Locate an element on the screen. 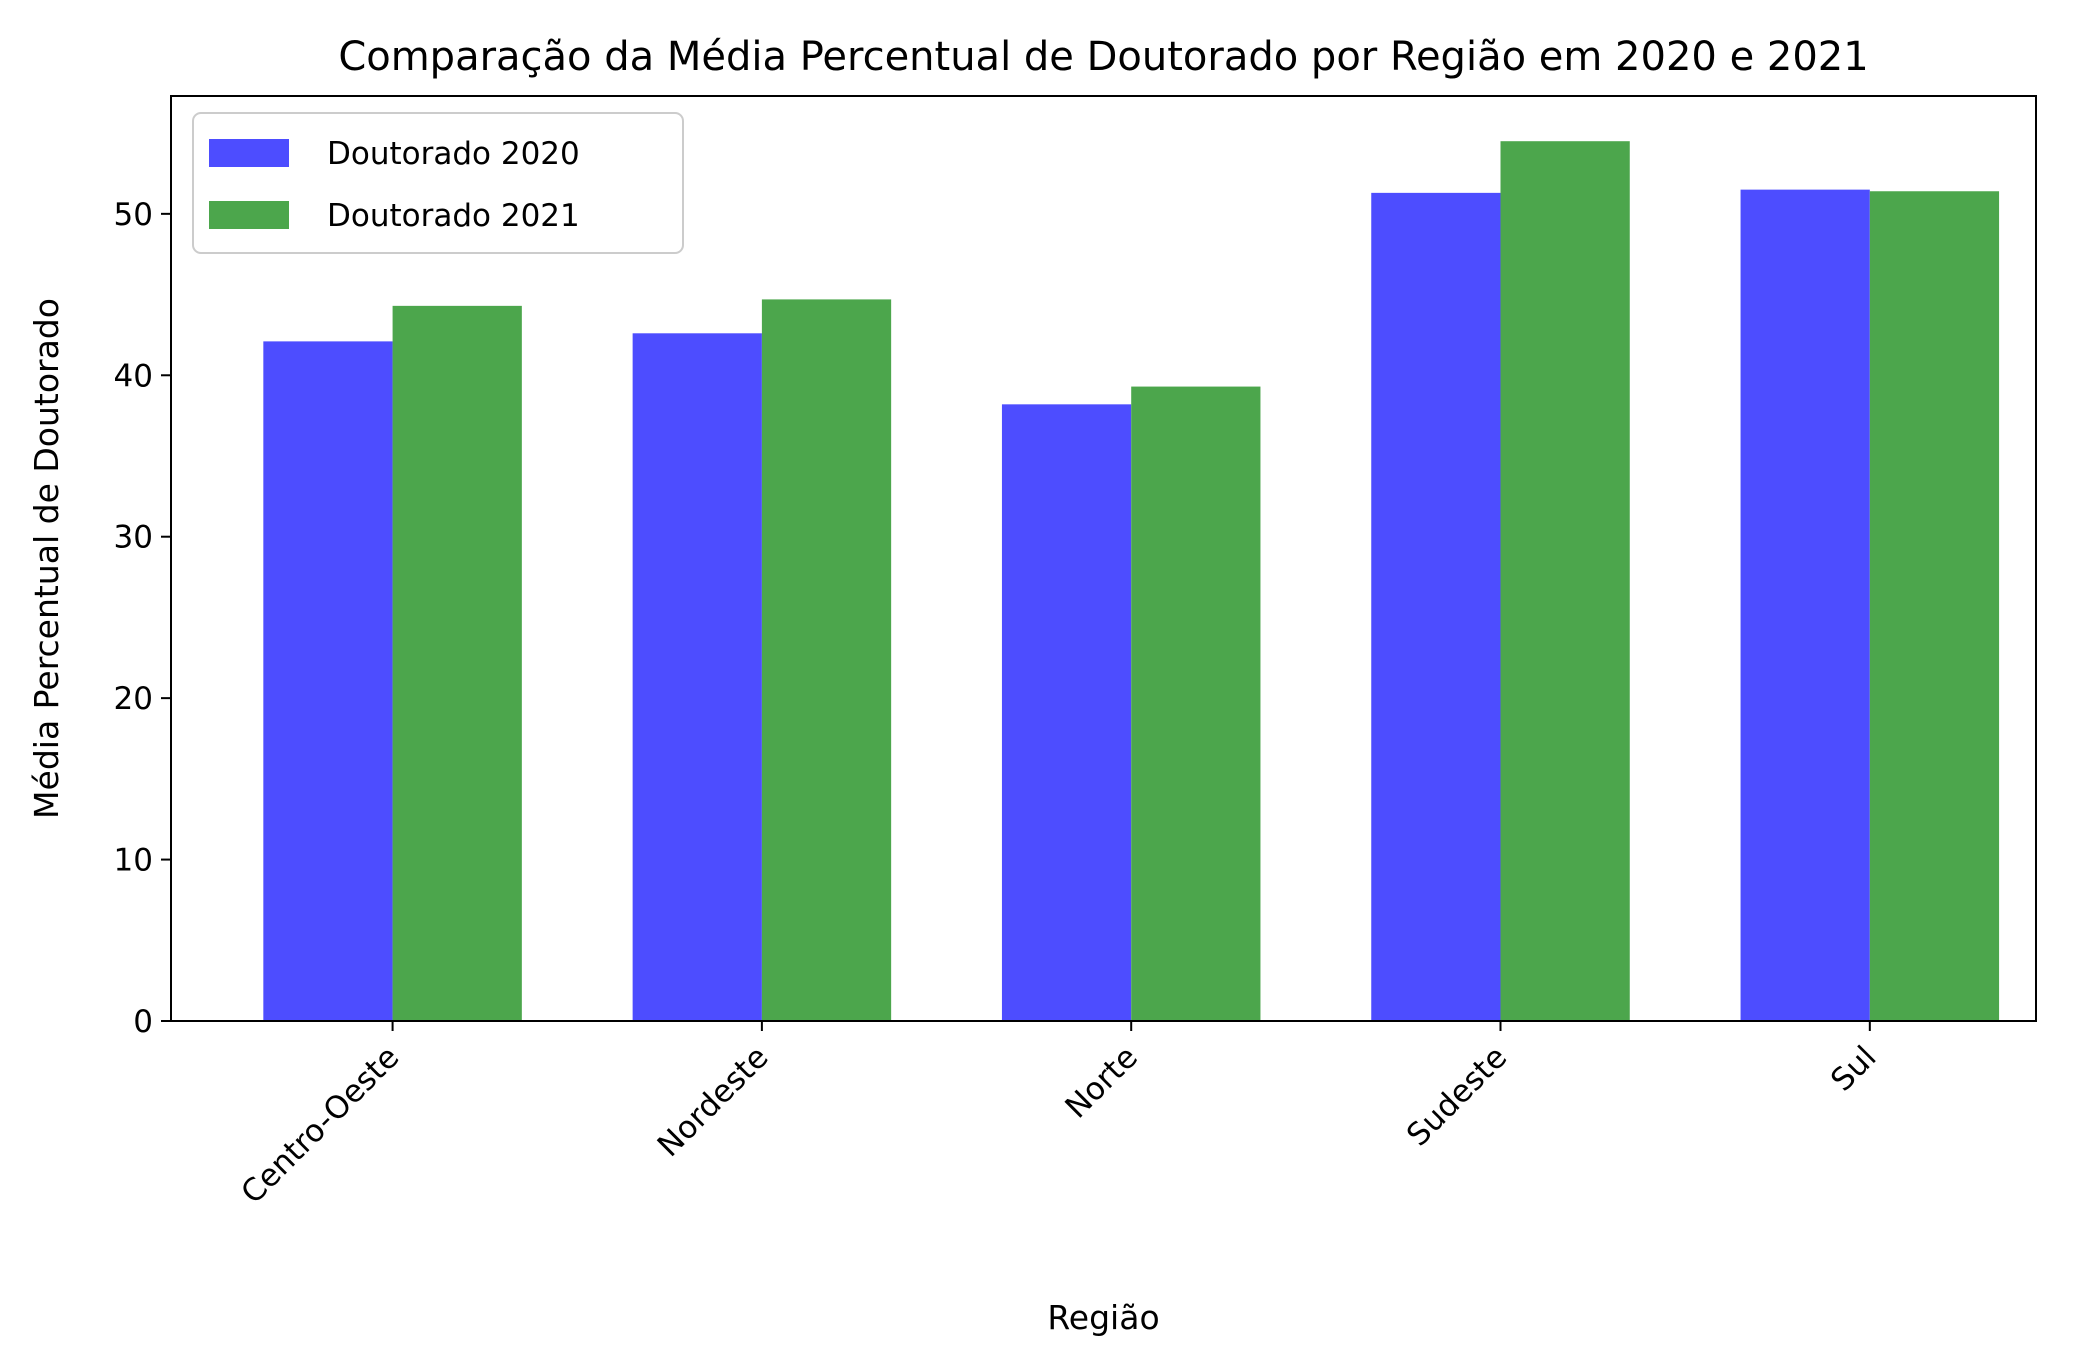 The image size is (2087, 1364). y-tick-label: 40 is located at coordinates (133, 376).